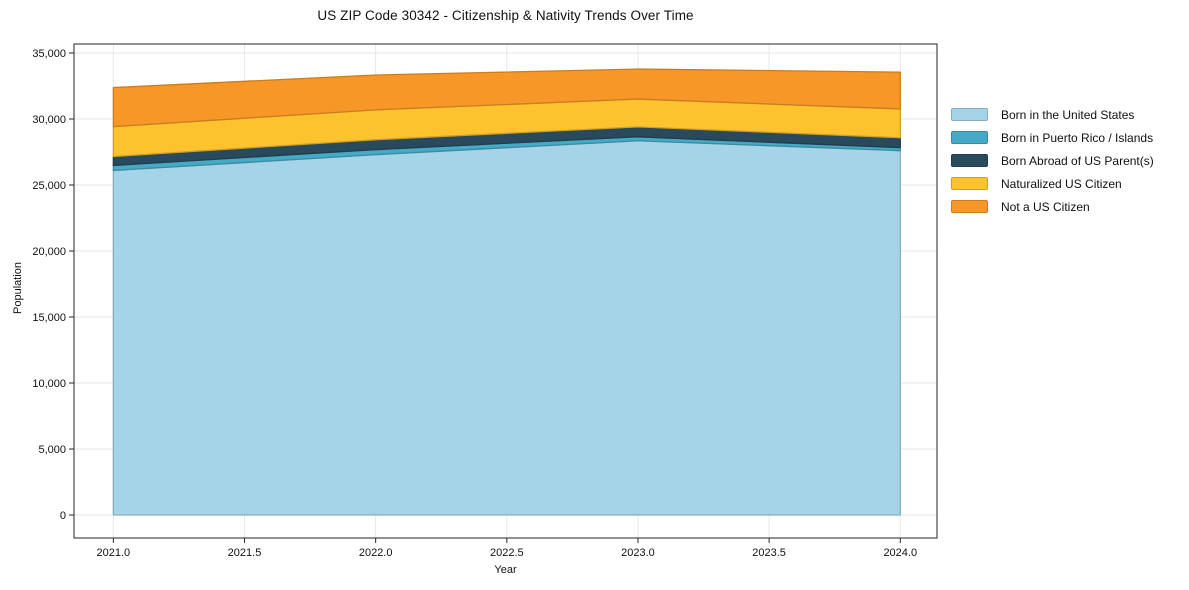 The height and width of the screenshot is (590, 1189). Describe the element at coordinates (969, 114) in the screenshot. I see `legend-swatch-born-in-us` at that location.